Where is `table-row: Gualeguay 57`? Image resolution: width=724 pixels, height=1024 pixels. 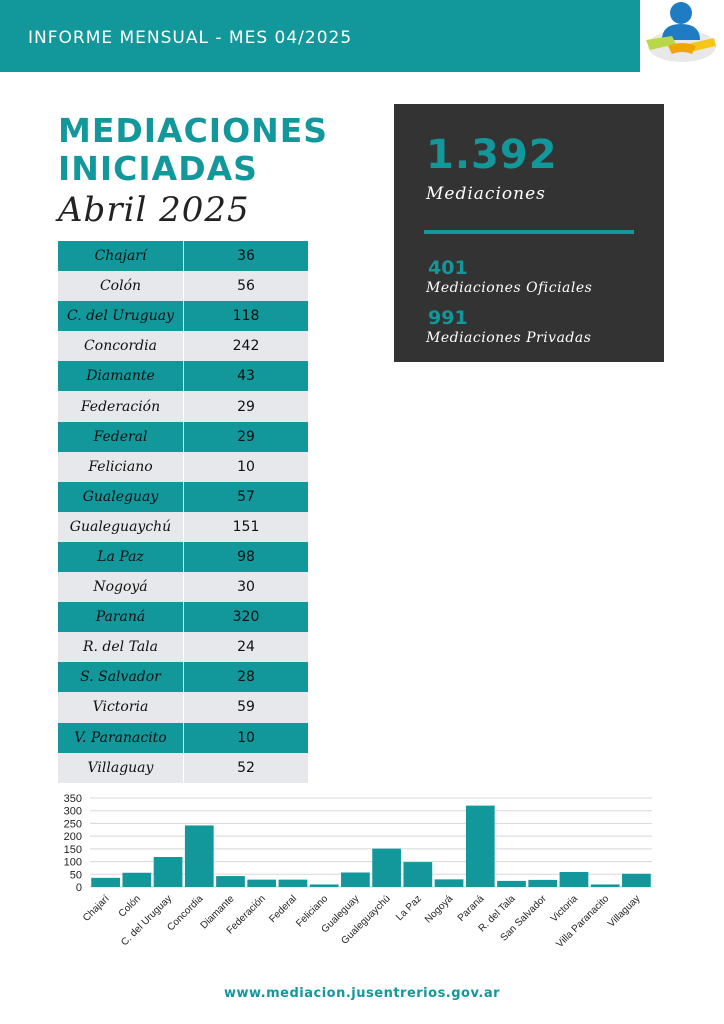
table-row: Gualeguay 57 is located at coordinates (183, 496).